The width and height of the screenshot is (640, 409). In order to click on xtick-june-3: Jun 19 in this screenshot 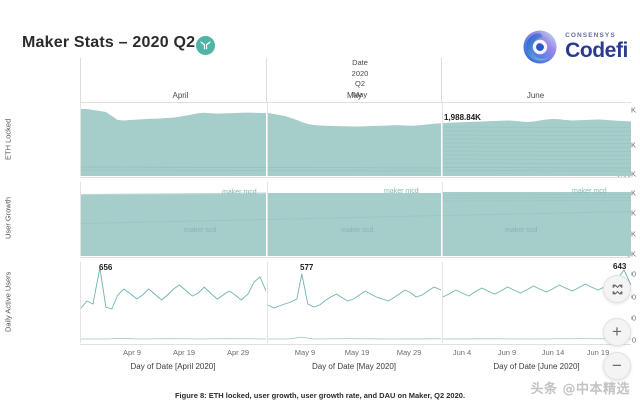, I will do `click(598, 352)`.